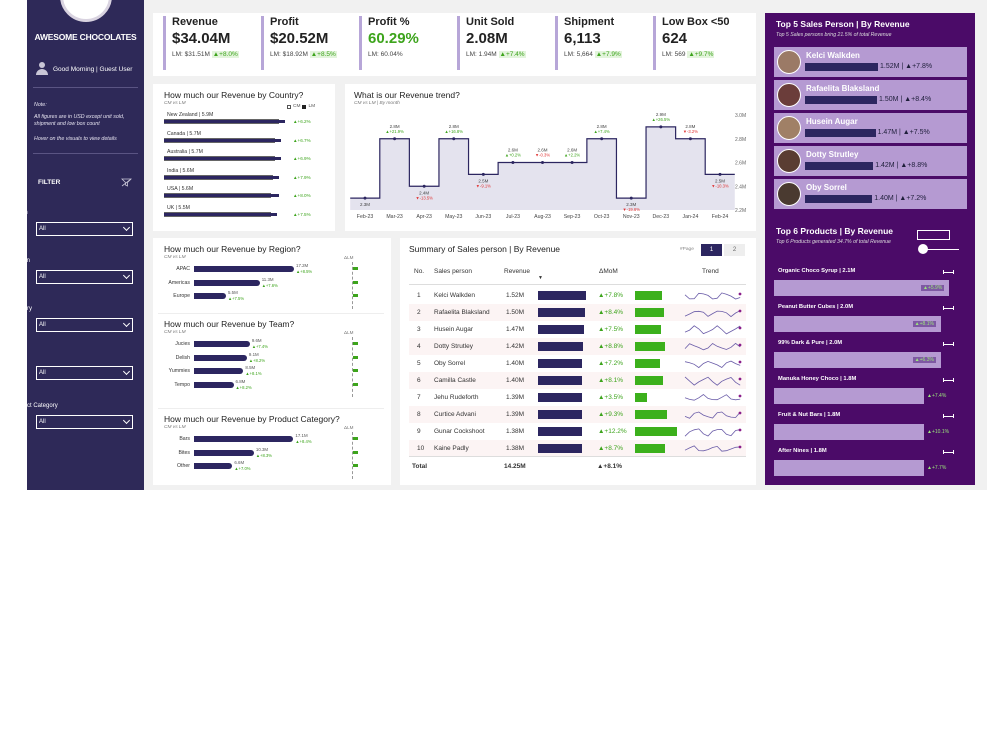 This screenshot has width=1000, height=750. What do you see at coordinates (870, 62) in the screenshot?
I see `top-sales-item: Kelci Walkden 1.52M | ▲+7.8%` at bounding box center [870, 62].